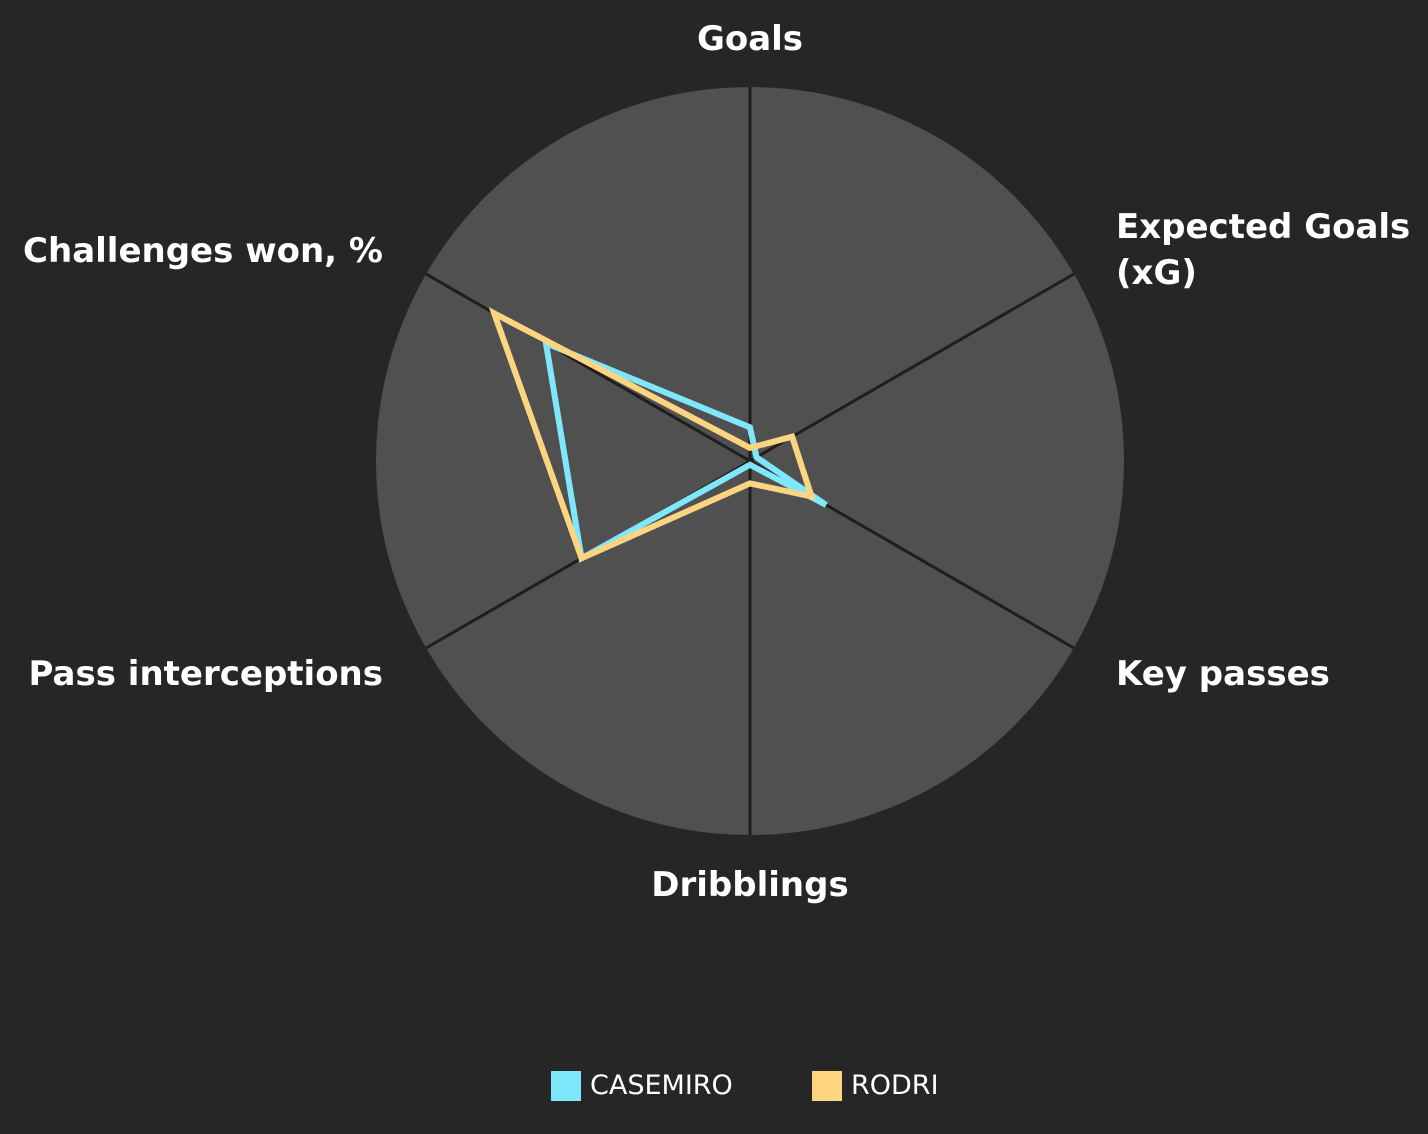  I want to click on legend-label: RODRI, so click(895, 1085).